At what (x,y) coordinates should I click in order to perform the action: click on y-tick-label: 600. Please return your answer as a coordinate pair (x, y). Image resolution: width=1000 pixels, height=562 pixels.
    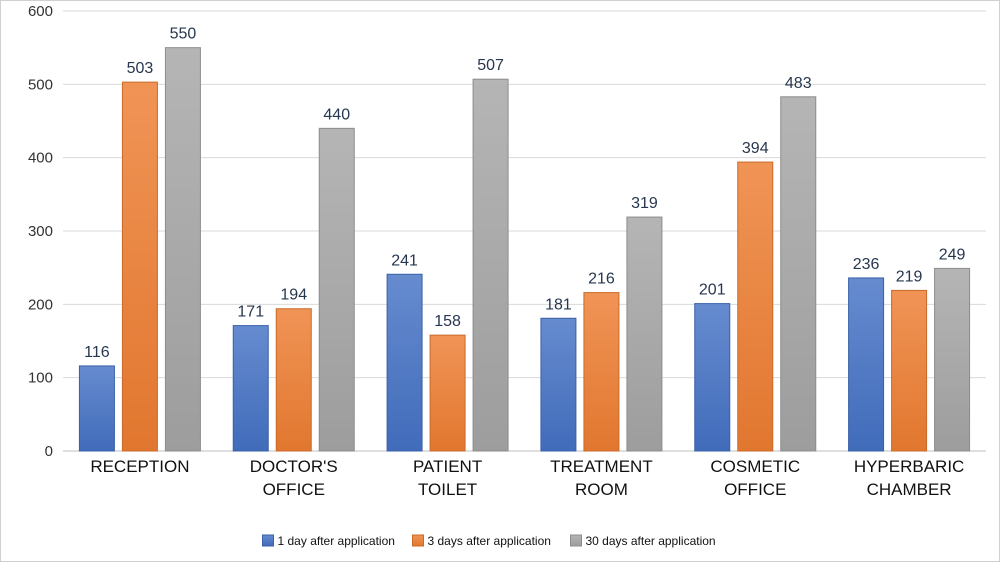
    Looking at the image, I should click on (40, 11).